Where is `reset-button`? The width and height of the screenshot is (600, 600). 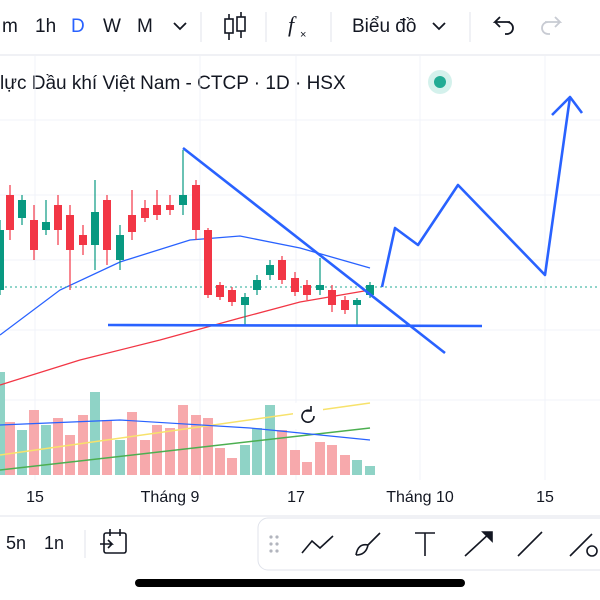 reset-button is located at coordinates (308, 416).